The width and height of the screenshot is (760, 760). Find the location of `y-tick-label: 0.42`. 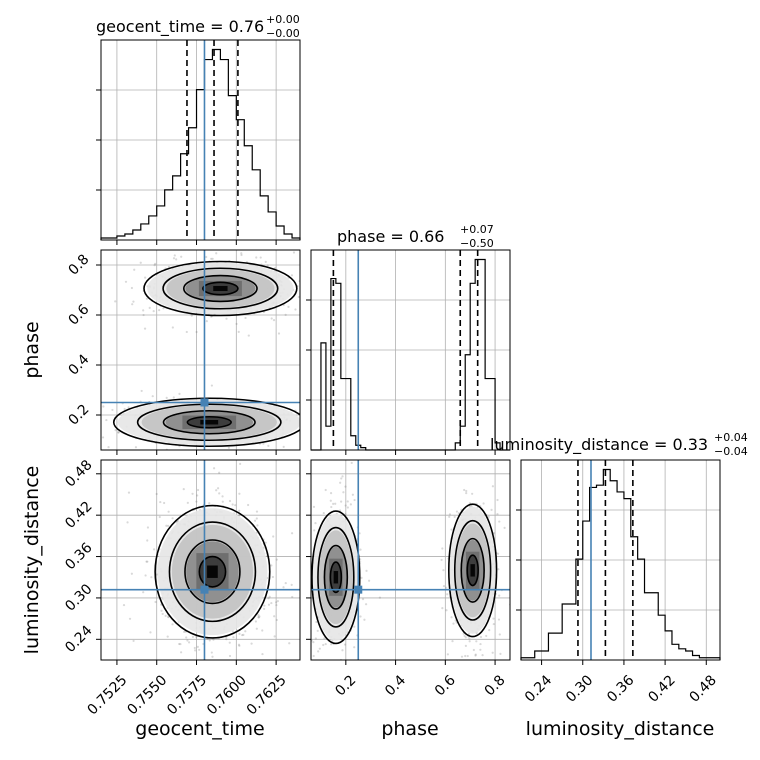

y-tick-label: 0.42 is located at coordinates (78, 514).